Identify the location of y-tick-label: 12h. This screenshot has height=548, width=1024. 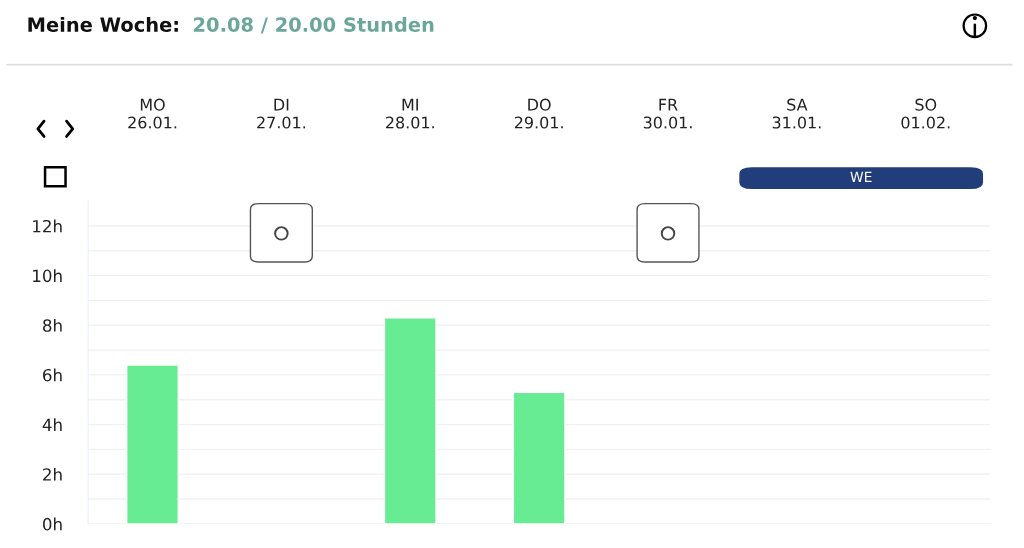
(47, 226).